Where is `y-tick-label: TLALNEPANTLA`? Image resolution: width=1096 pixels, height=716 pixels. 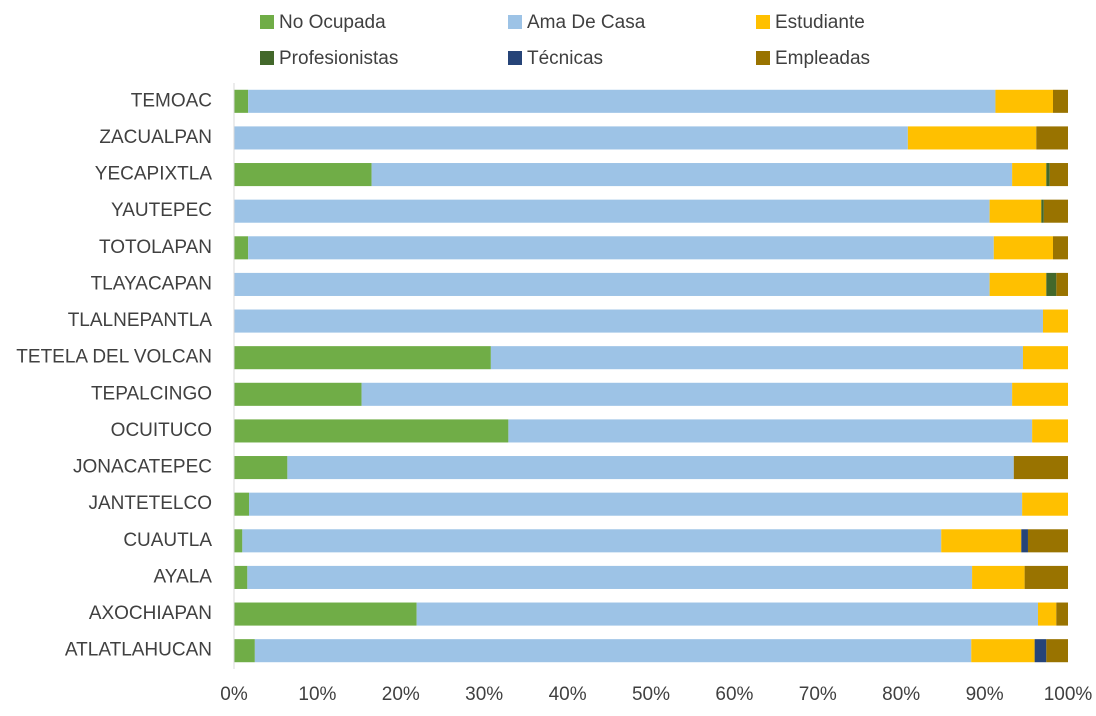 y-tick-label: TLALNEPANTLA is located at coordinates (140, 320).